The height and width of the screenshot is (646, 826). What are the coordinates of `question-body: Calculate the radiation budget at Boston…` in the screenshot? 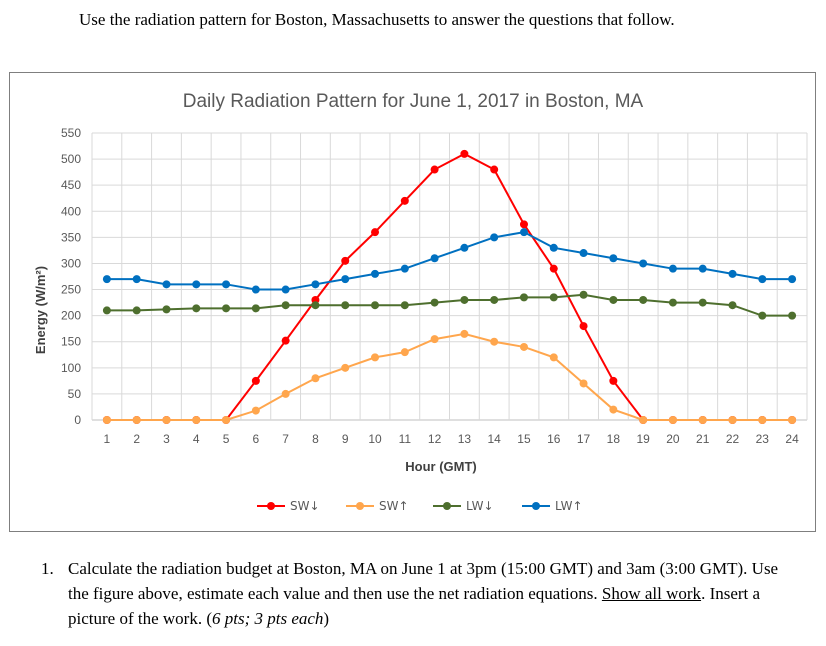 It's located at (428, 593).